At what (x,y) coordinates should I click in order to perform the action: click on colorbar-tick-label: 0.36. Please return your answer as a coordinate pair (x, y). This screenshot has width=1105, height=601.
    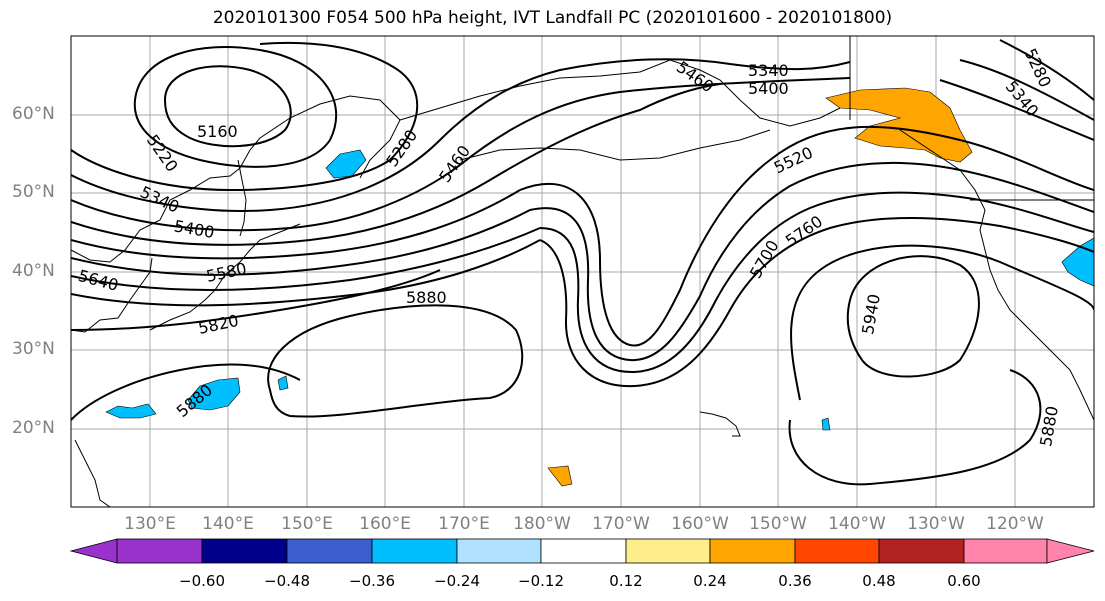
    Looking at the image, I should click on (795, 581).